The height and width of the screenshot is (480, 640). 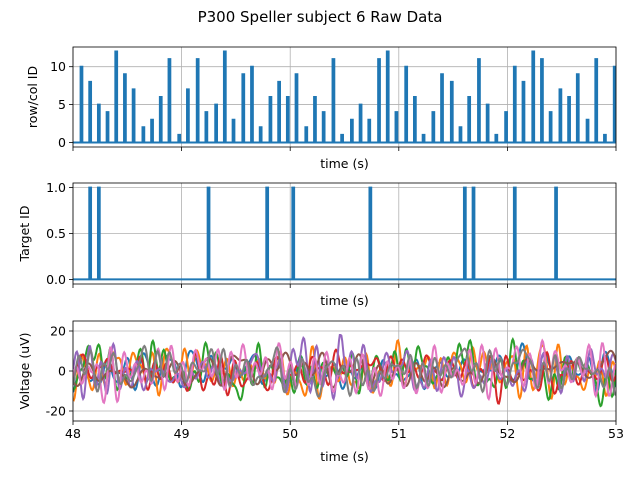 What do you see at coordinates (56, 187) in the screenshot?
I see `y-tick-label: 1.0` at bounding box center [56, 187].